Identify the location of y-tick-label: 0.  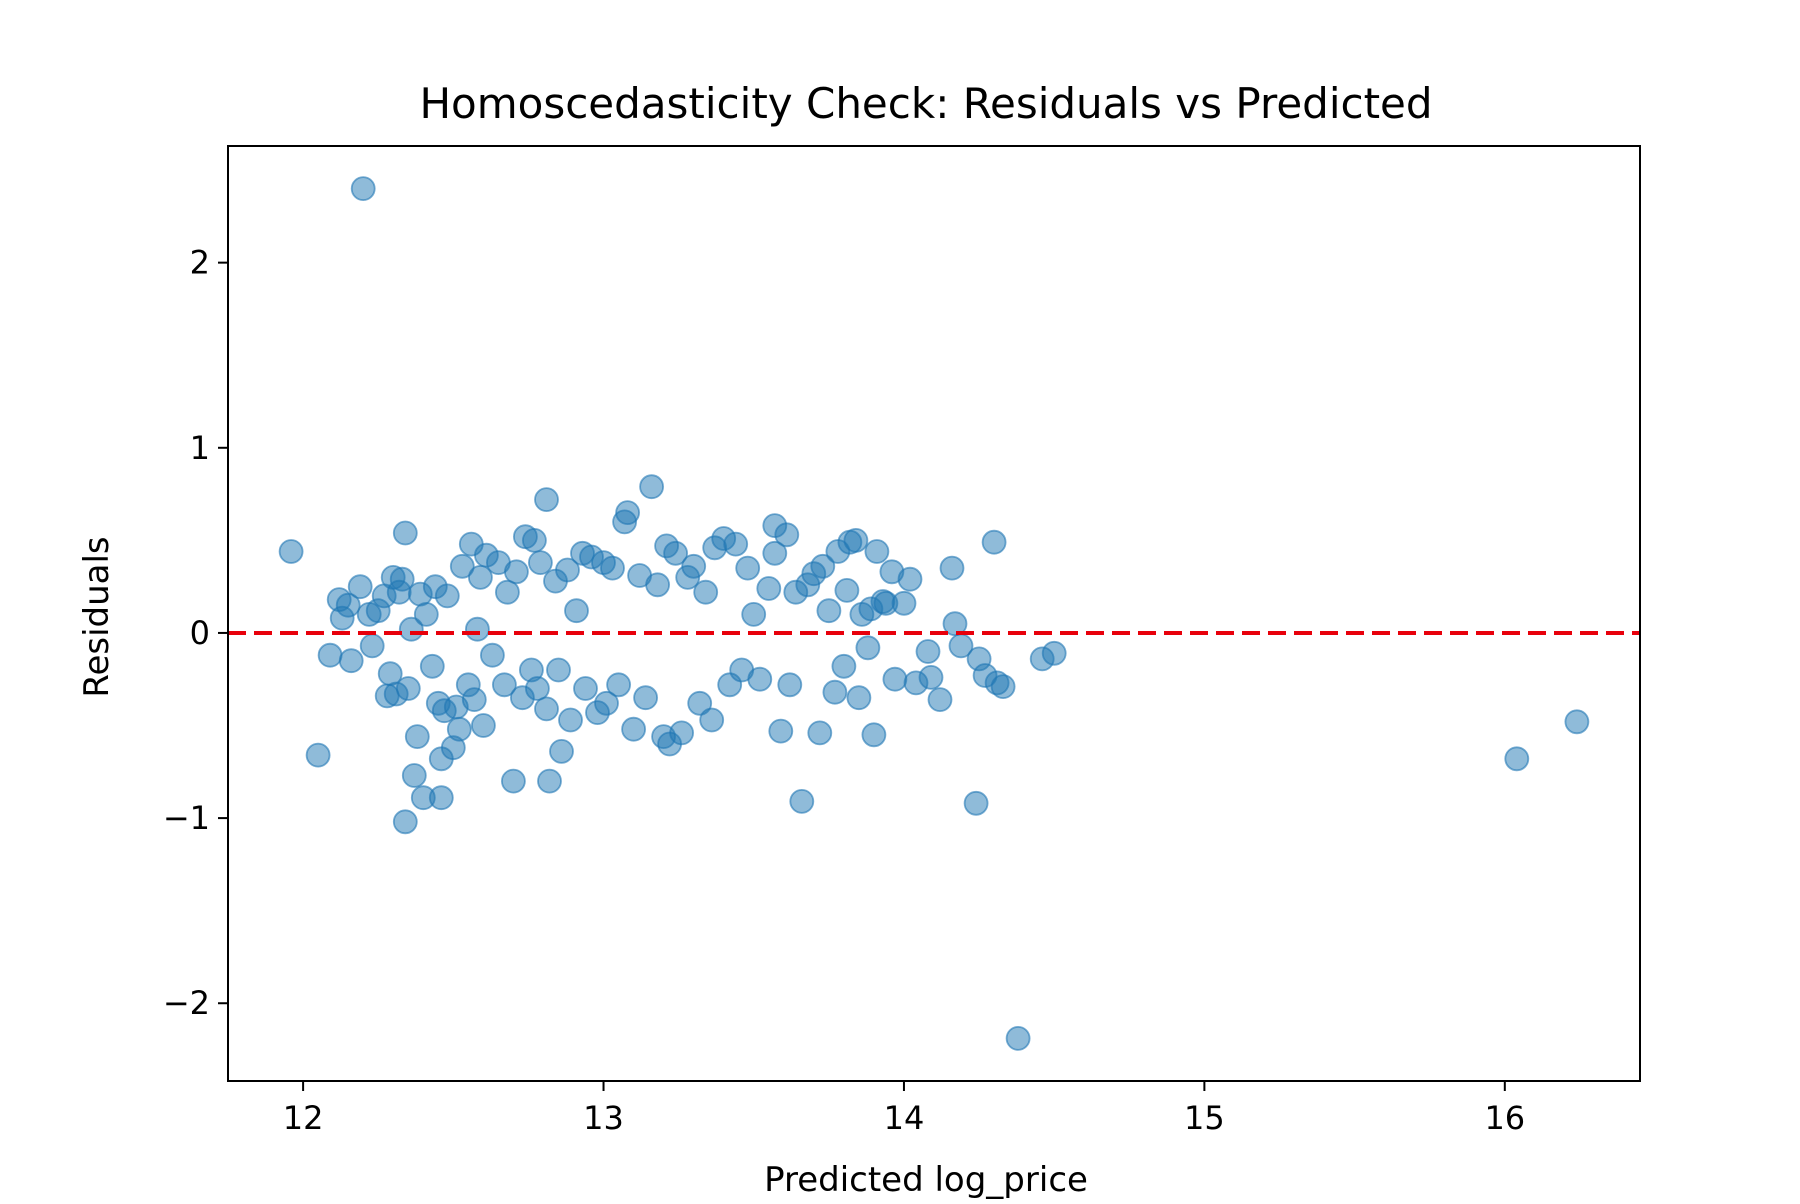
(200, 633).